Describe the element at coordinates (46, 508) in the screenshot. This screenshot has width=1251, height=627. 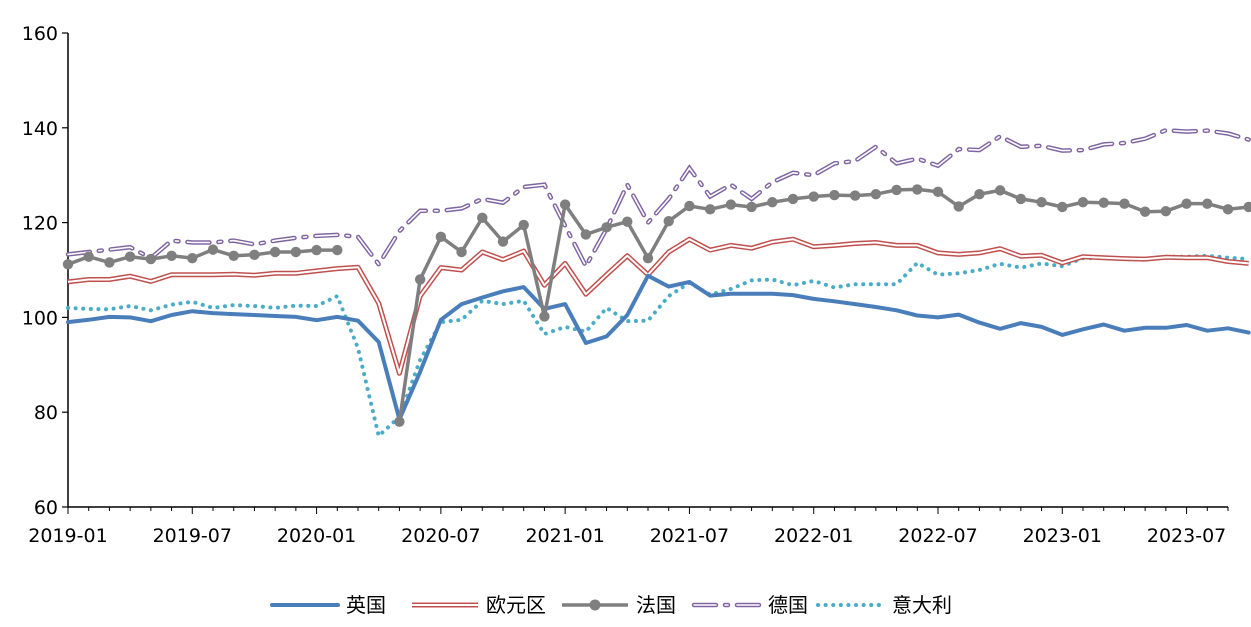
I see `y-tick-label: 60` at that location.